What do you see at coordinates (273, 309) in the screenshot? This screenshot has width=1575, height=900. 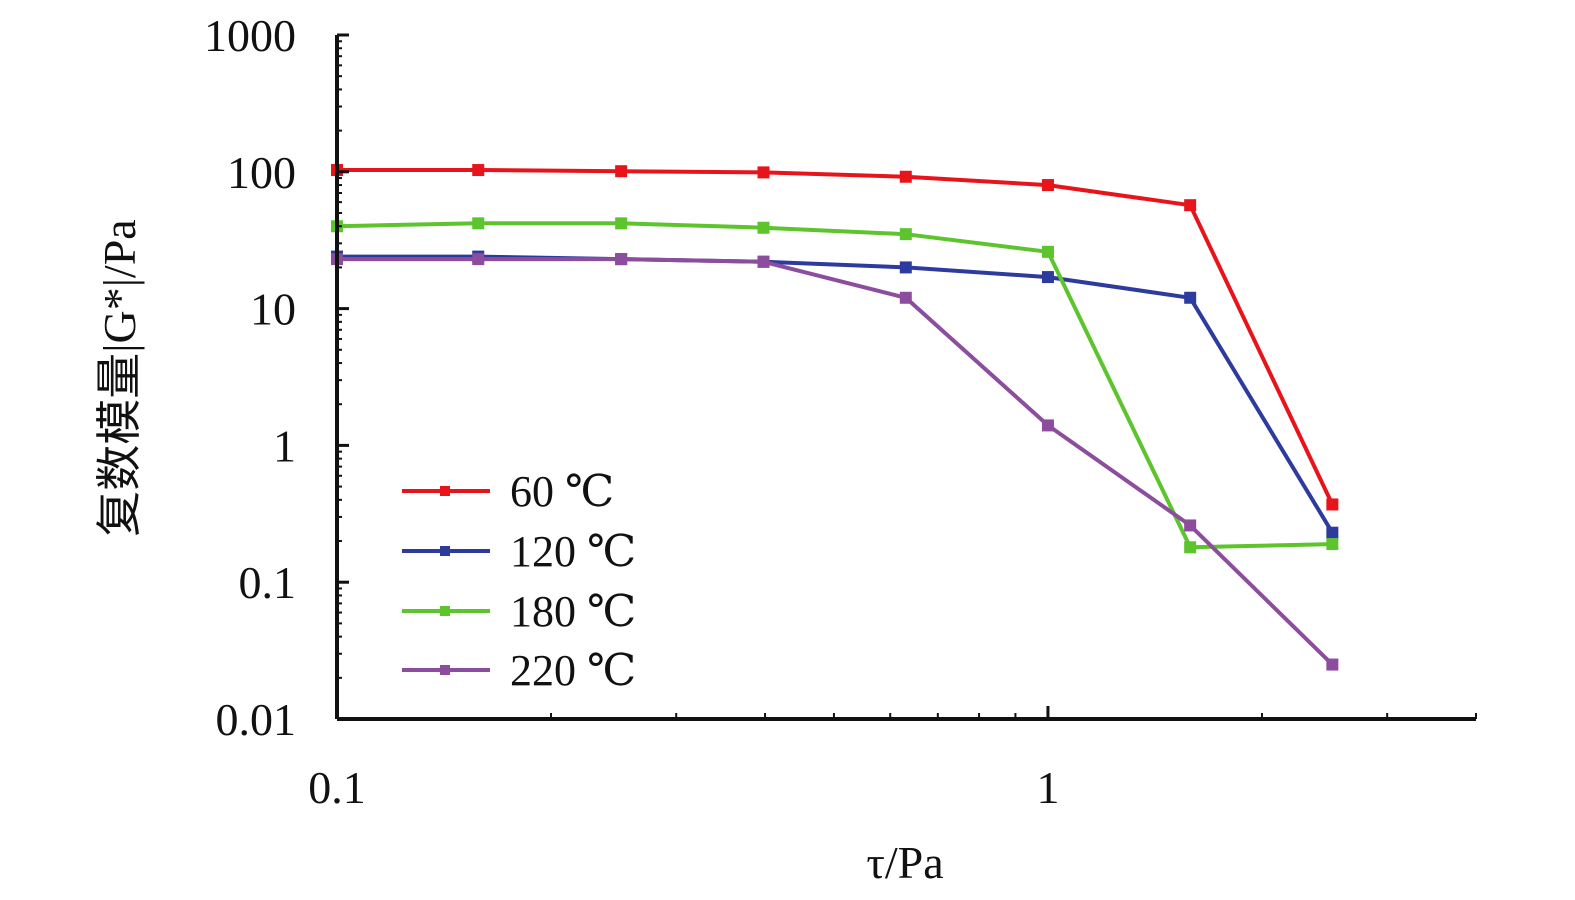 I see `y-tick-label: 10` at bounding box center [273, 309].